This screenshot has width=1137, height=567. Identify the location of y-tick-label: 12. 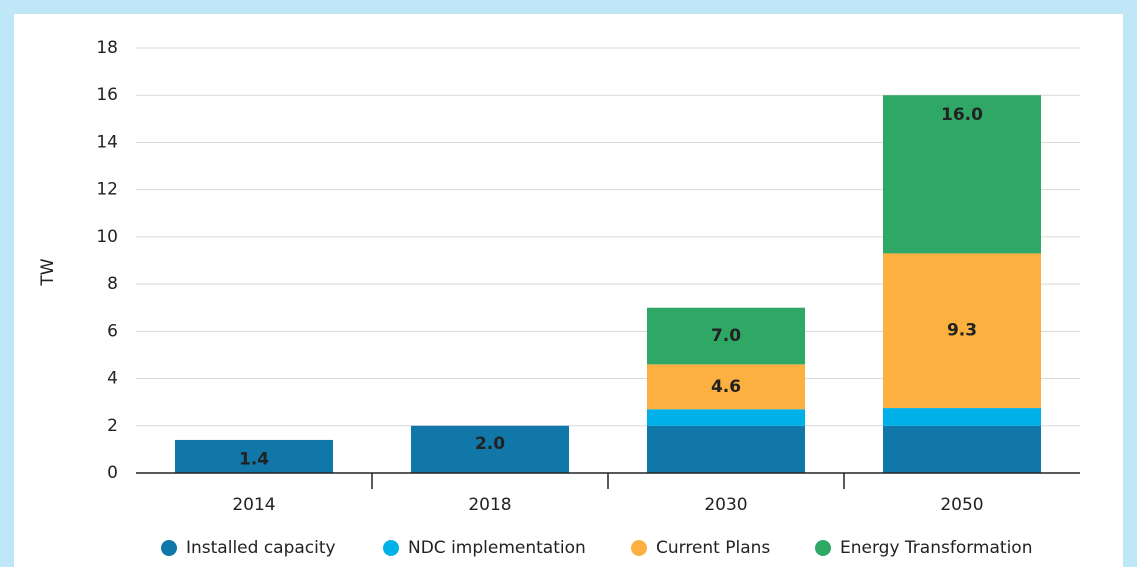
(107, 190).